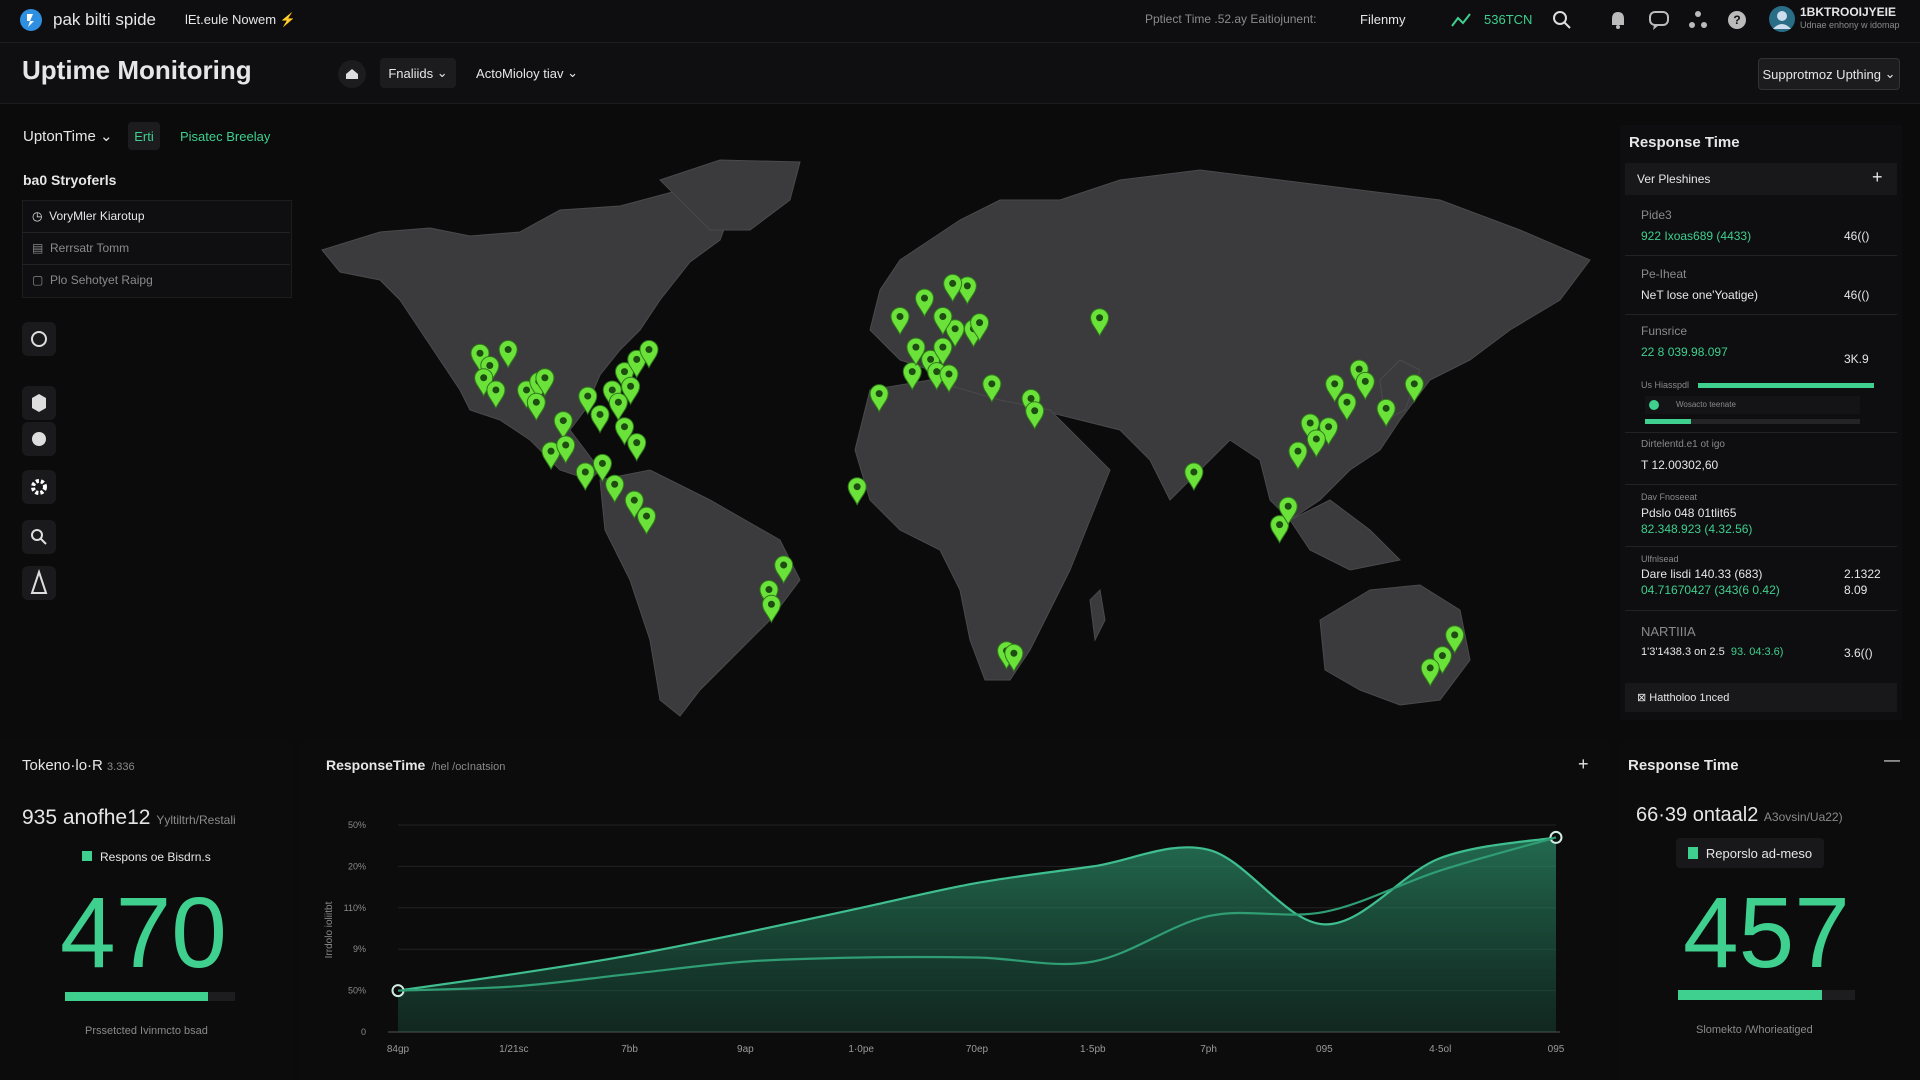 The width and height of the screenshot is (1920, 1080). Describe the element at coordinates (398, 1049) in the screenshot. I see `x-tick-label: 84gp` at that location.